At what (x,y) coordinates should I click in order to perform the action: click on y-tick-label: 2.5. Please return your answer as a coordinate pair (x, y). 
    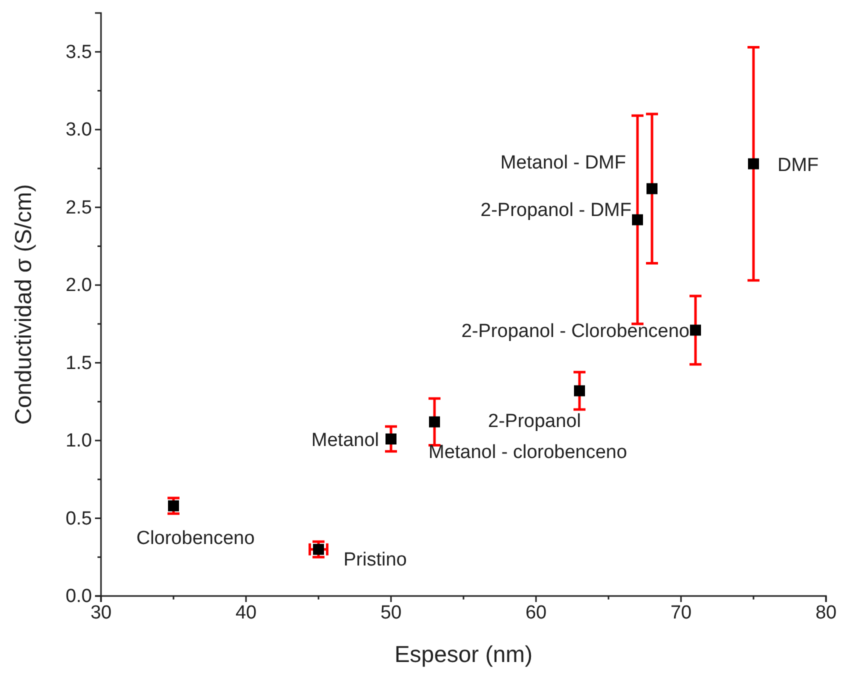
    Looking at the image, I should click on (79, 207).